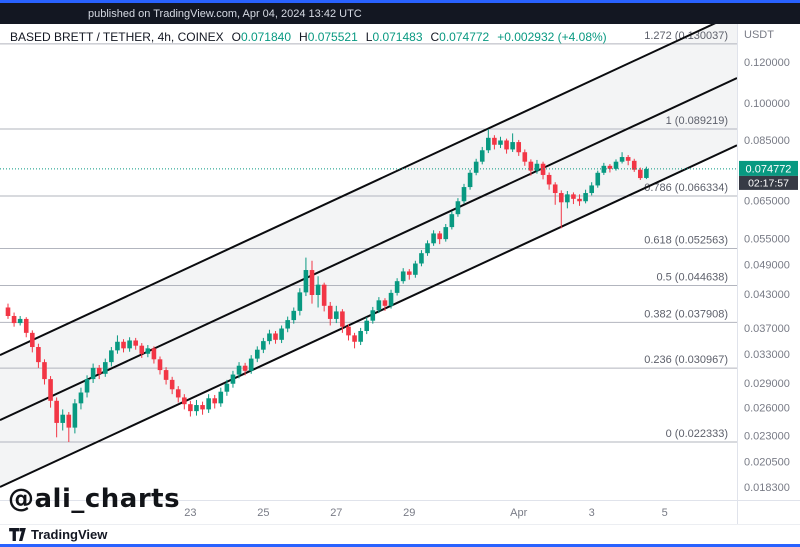 The width and height of the screenshot is (800, 547). Describe the element at coordinates (759, 35) in the screenshot. I see `quote-currency-label: USDT` at that location.